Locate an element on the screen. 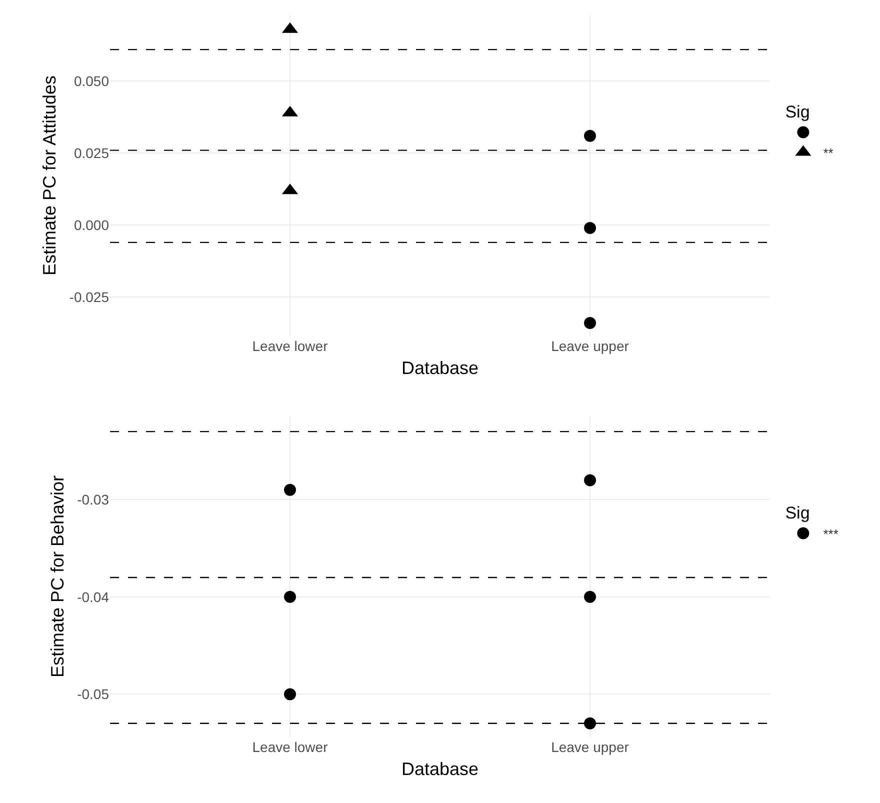 Image resolution: width=880 pixels, height=803 pixels. y-axis-title: Estimate PC for Behavior is located at coordinates (57, 576).